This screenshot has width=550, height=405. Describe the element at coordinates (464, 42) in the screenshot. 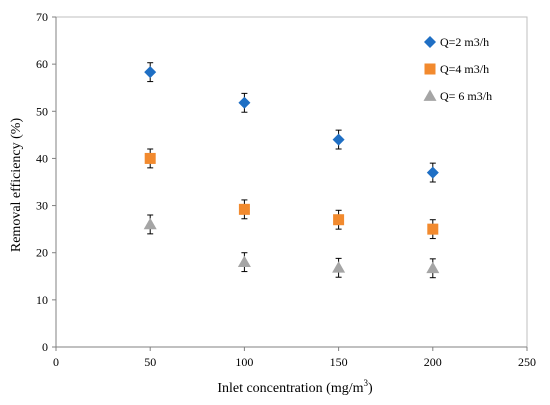

I see `legend-label: Q=2 m3/h` at that location.